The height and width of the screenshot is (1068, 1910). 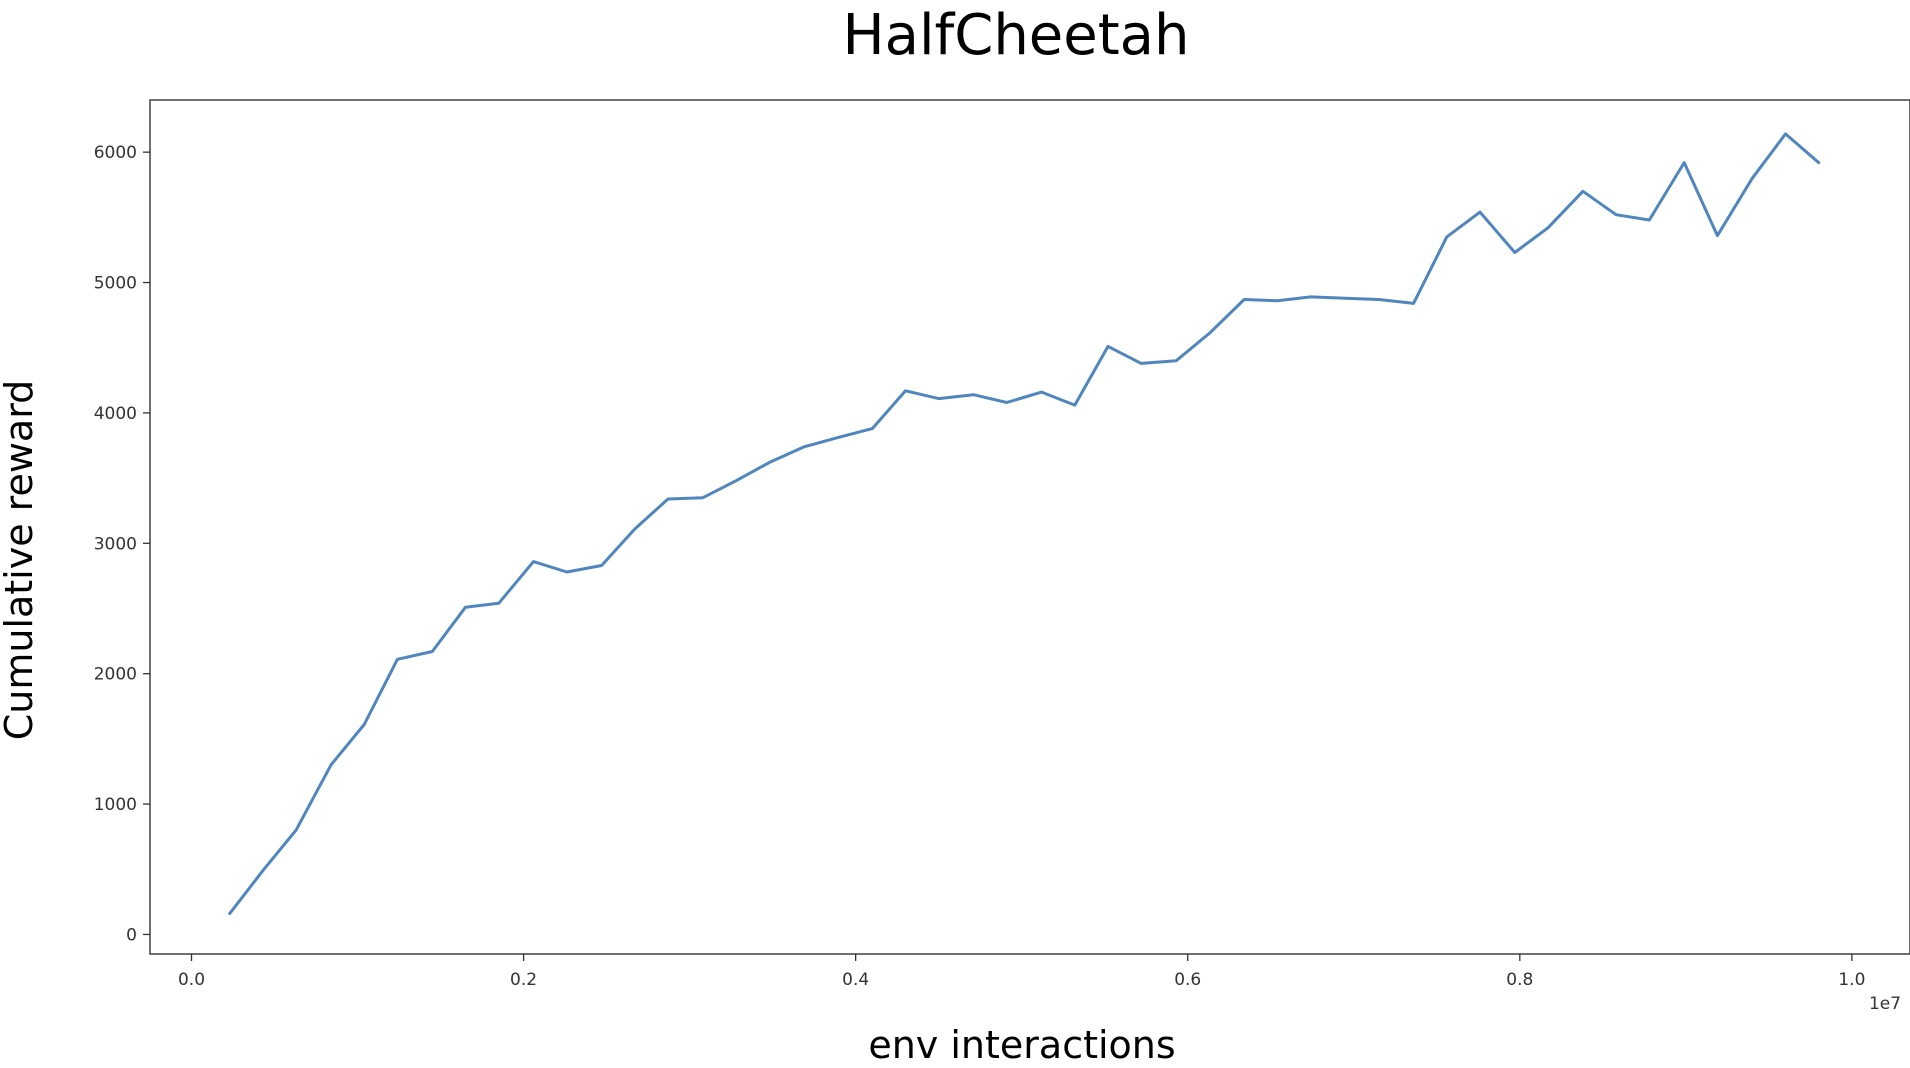 What do you see at coordinates (1021, 1045) in the screenshot?
I see `x-axis-label: env interactions` at bounding box center [1021, 1045].